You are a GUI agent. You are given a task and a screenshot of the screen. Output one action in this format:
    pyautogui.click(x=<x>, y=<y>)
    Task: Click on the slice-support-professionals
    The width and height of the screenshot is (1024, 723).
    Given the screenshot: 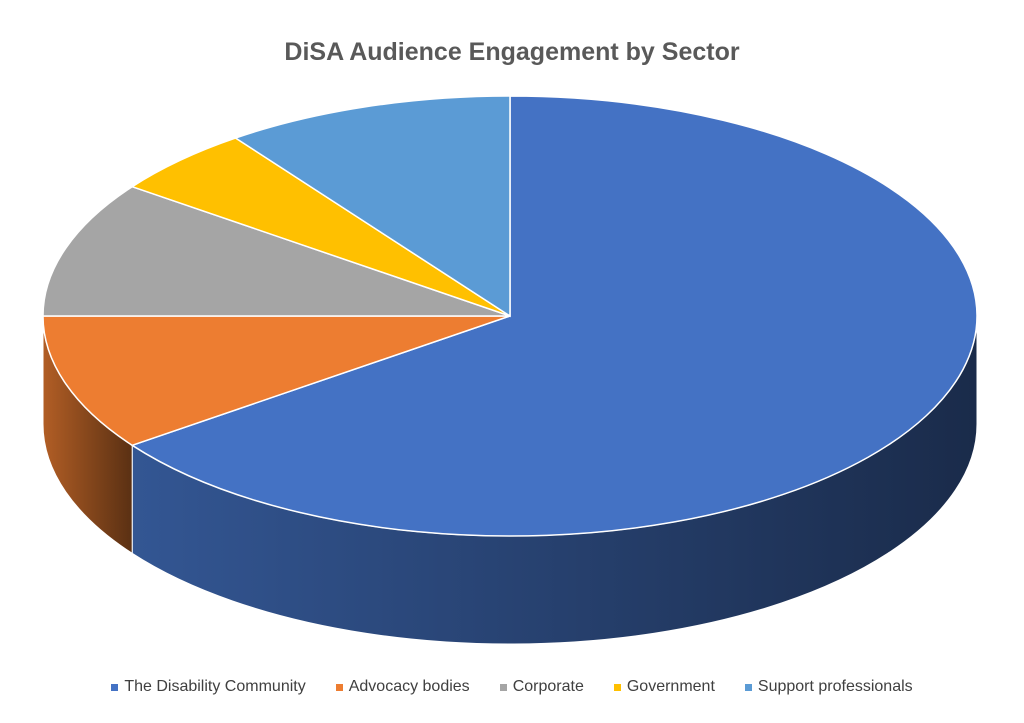 What is the action you would take?
    pyautogui.click(x=372, y=206)
    